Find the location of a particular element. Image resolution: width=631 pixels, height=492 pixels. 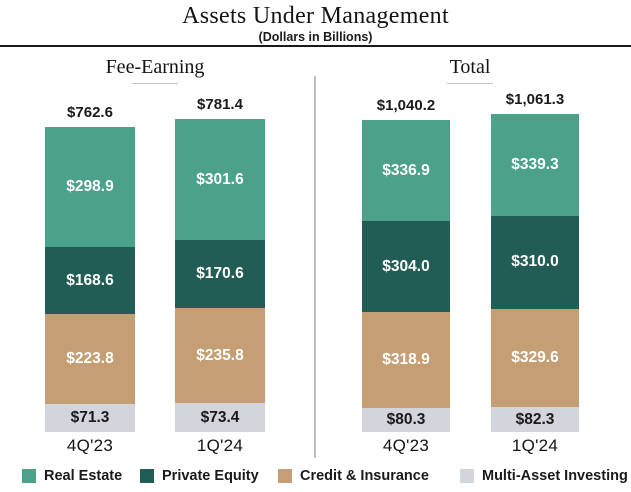

bar-segment-private-equity-1q-24-total: $310.0 is located at coordinates (535, 262).